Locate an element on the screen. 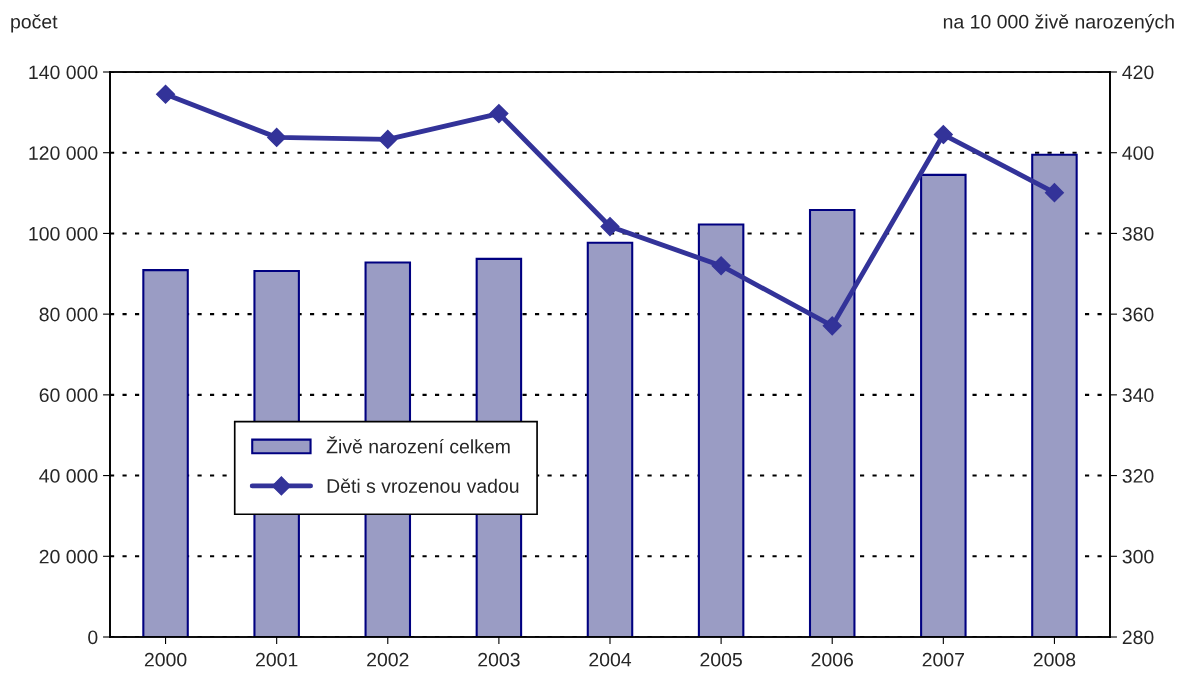 This screenshot has height=686, width=1181. y2-tick-label: 320 is located at coordinates (1138, 476).